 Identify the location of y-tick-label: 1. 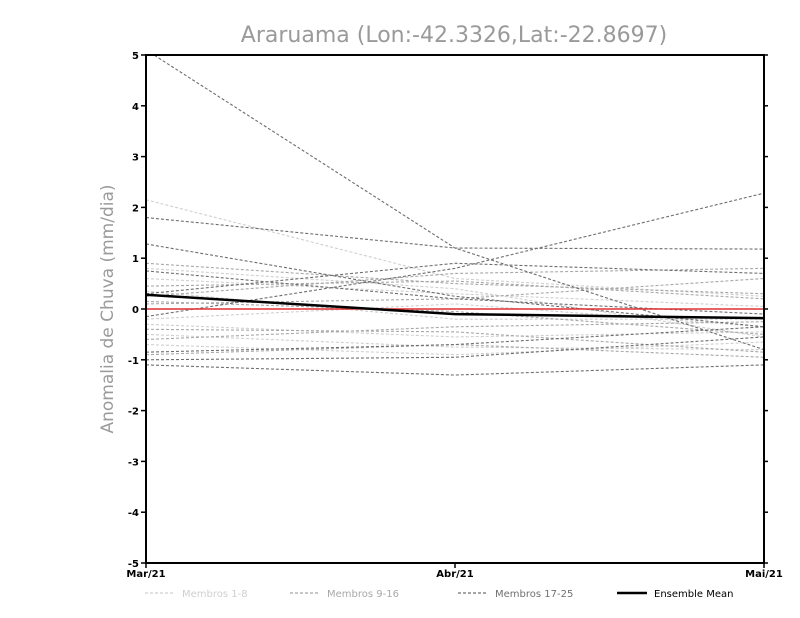
(135, 259).